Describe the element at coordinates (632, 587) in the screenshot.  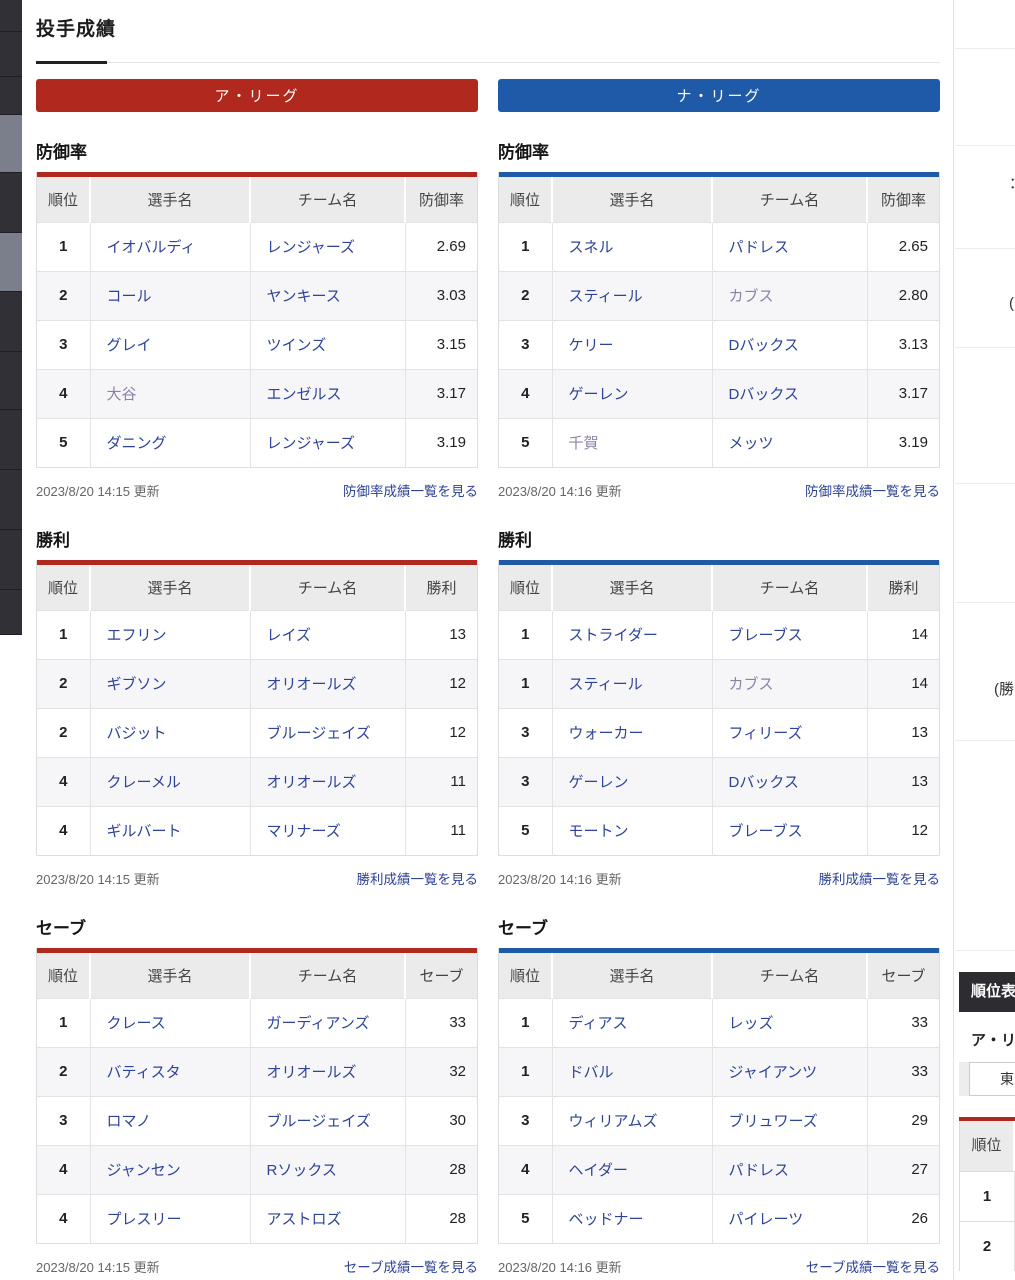
I see `column-header: 選手名` at that location.